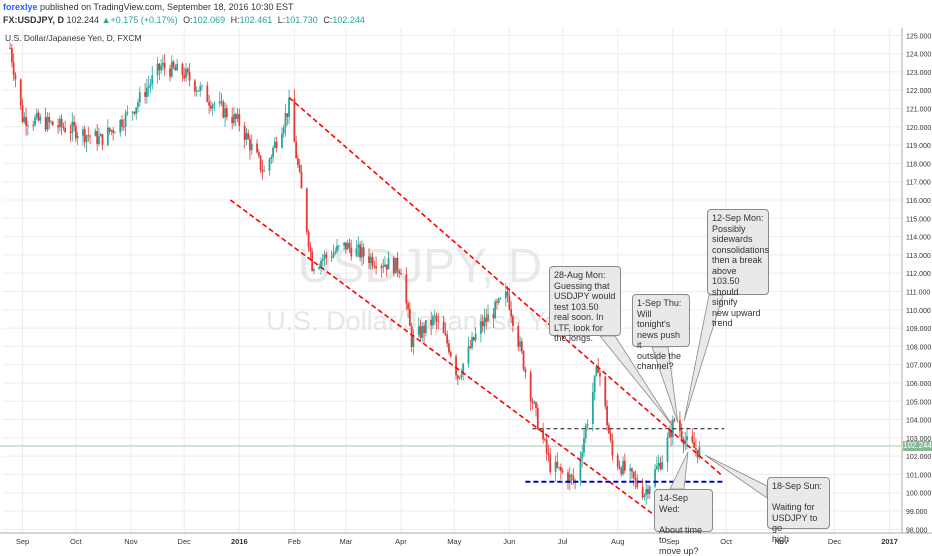 The image size is (932, 556). I want to click on publisher-name: forexlye, so click(20, 7).